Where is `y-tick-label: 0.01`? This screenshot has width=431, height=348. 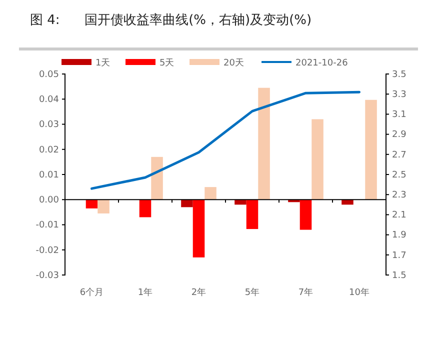
y-tick-label: 0.01 is located at coordinates (48, 175).